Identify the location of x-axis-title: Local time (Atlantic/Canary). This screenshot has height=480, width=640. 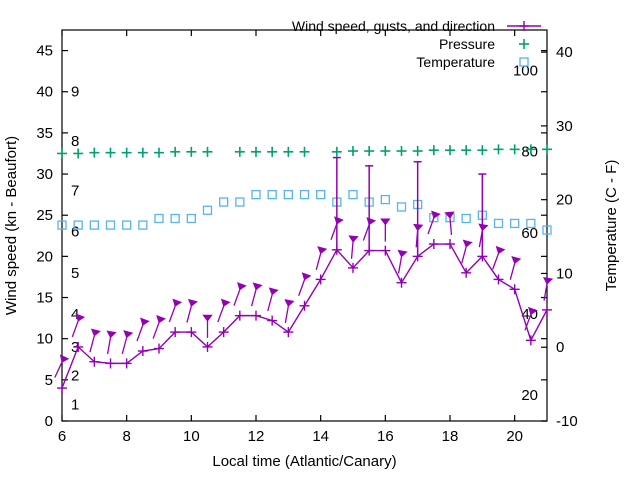
(304, 461).